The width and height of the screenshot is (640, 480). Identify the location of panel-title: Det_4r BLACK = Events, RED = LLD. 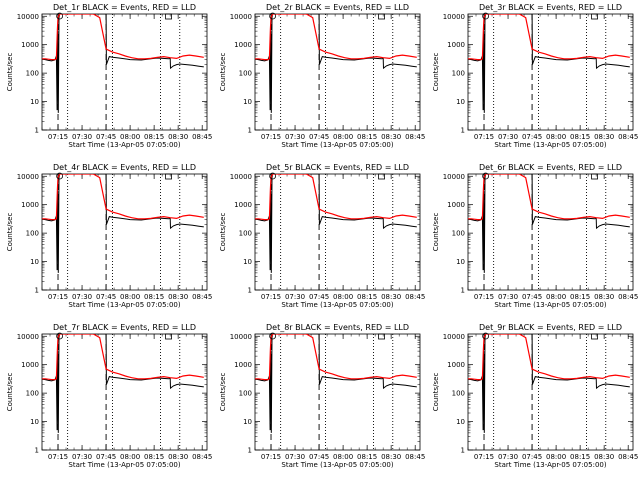
(124, 167).